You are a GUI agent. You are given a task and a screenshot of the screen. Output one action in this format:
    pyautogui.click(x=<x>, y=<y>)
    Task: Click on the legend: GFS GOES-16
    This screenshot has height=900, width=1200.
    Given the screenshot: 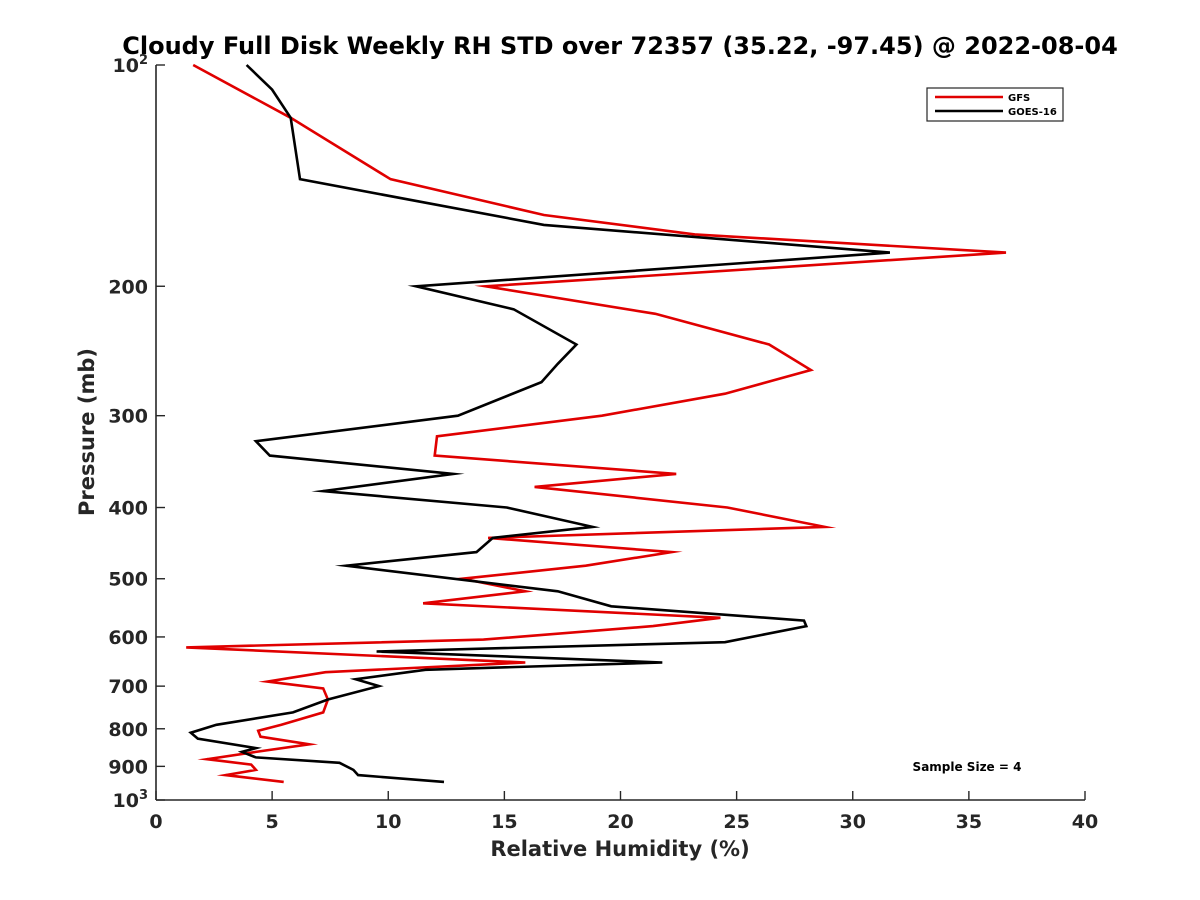 What is the action you would take?
    pyautogui.click(x=995, y=104)
    